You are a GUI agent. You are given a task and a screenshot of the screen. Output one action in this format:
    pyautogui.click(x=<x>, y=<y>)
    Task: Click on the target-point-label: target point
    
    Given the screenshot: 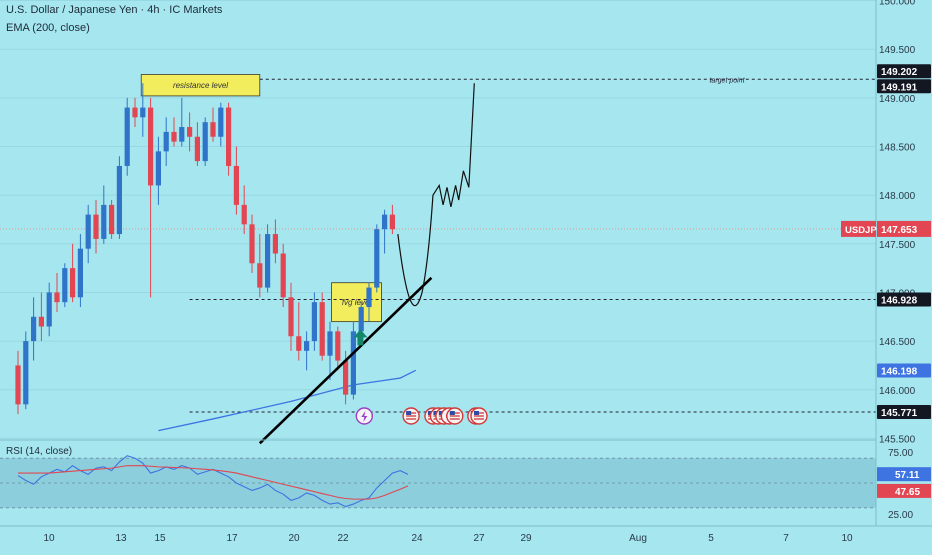 What is the action you would take?
    pyautogui.click(x=727, y=80)
    